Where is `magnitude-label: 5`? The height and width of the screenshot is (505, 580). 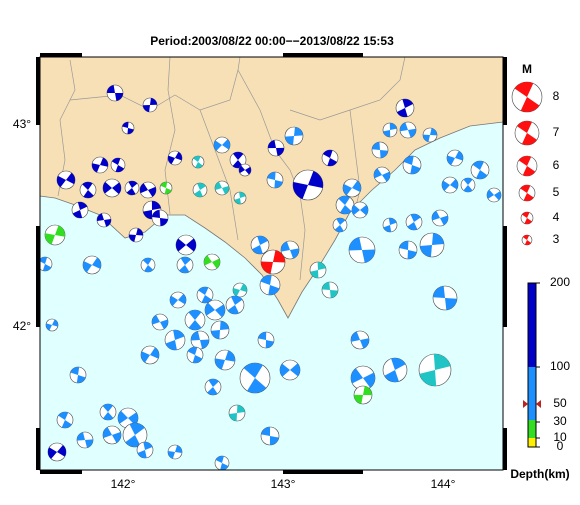
magnitude-label: 5 is located at coordinates (556, 192).